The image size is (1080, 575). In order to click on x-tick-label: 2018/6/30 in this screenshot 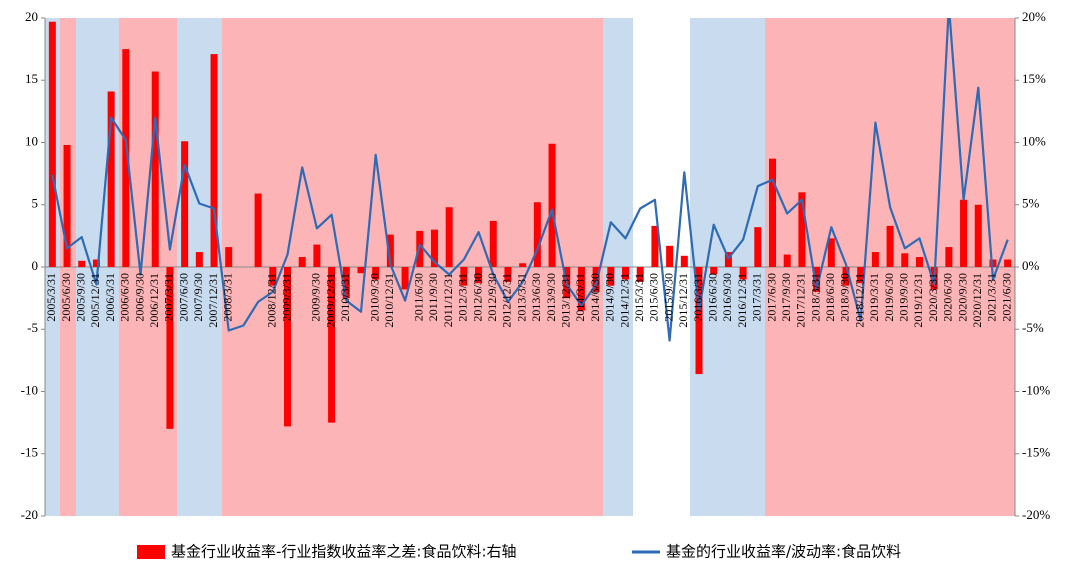, I will do `click(830, 297)`.